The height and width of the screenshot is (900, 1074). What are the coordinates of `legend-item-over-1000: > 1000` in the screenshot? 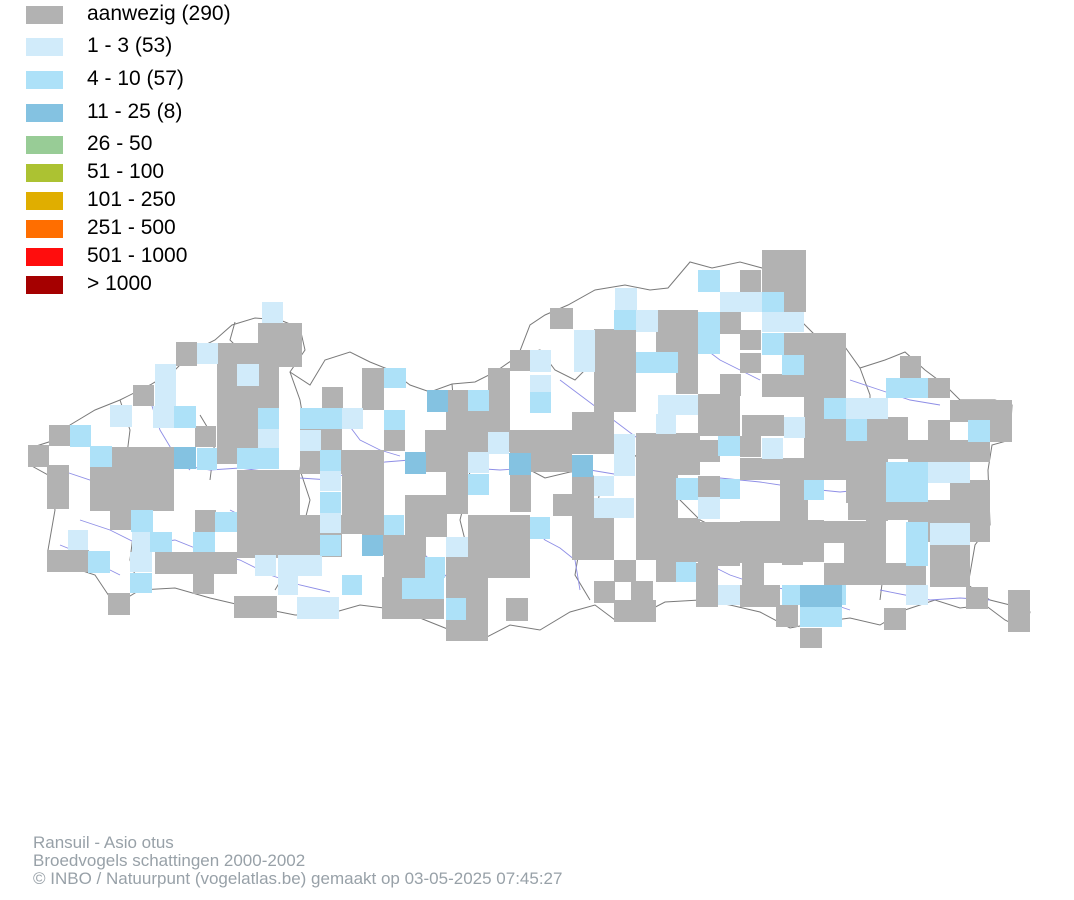 It's located at (156, 285).